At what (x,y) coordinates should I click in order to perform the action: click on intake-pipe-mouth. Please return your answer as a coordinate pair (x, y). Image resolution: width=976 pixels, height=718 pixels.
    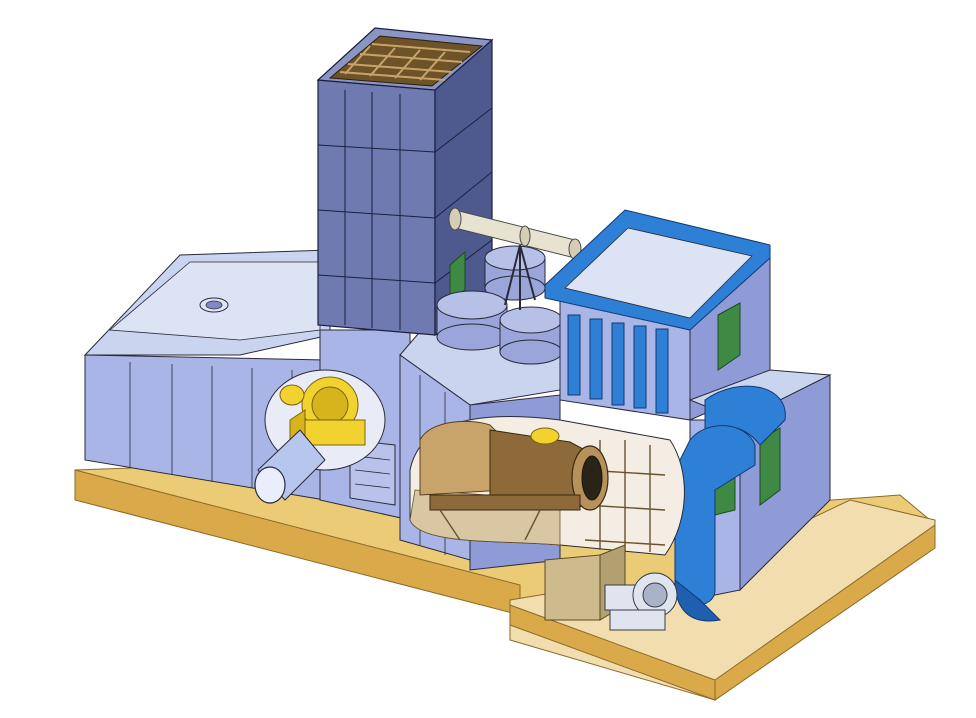
    Looking at the image, I should click on (270, 485).